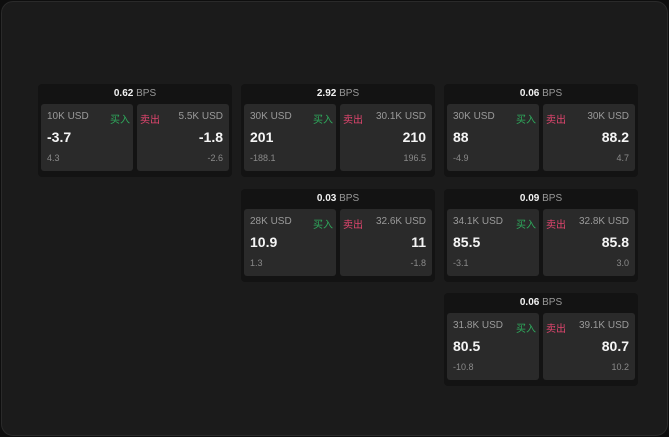 The width and height of the screenshot is (669, 437). What do you see at coordinates (338, 199) in the screenshot?
I see `spread-header: 0.03 BPS` at bounding box center [338, 199].